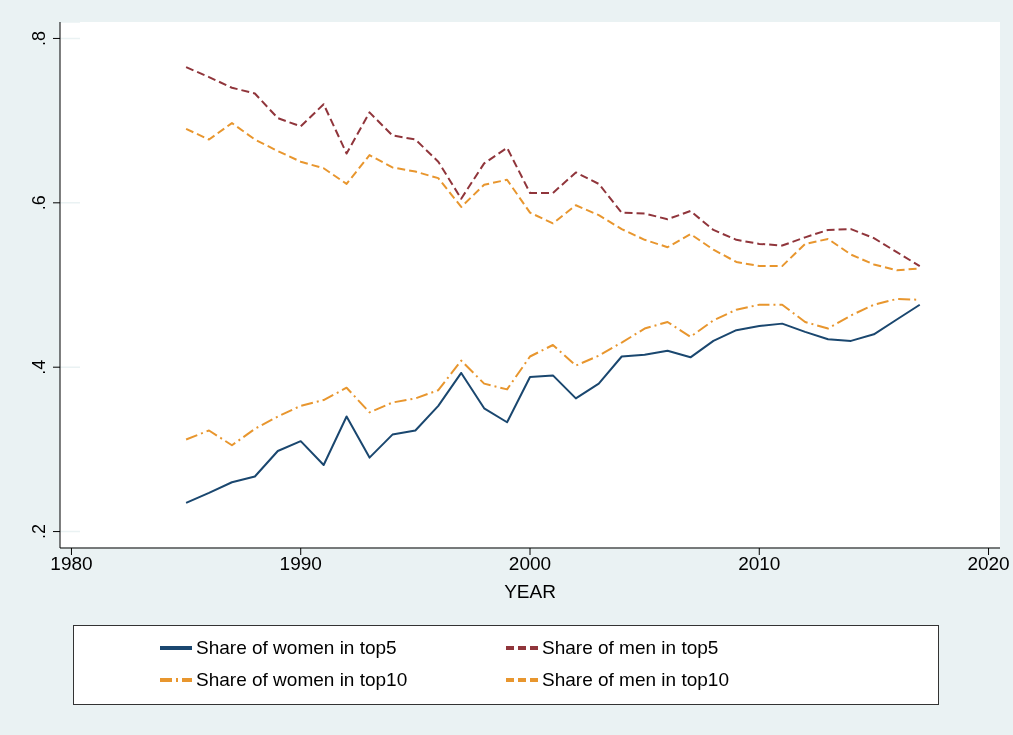  What do you see at coordinates (759, 564) in the screenshot?
I see `x-tick-label: 2010` at bounding box center [759, 564].